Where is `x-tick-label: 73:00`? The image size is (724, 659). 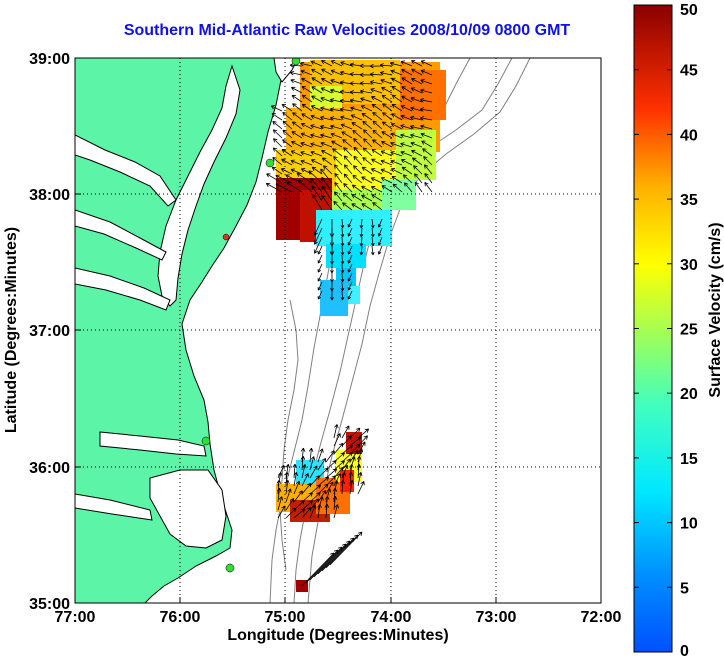
x-tick-label: 73:00 is located at coordinates (496, 617).